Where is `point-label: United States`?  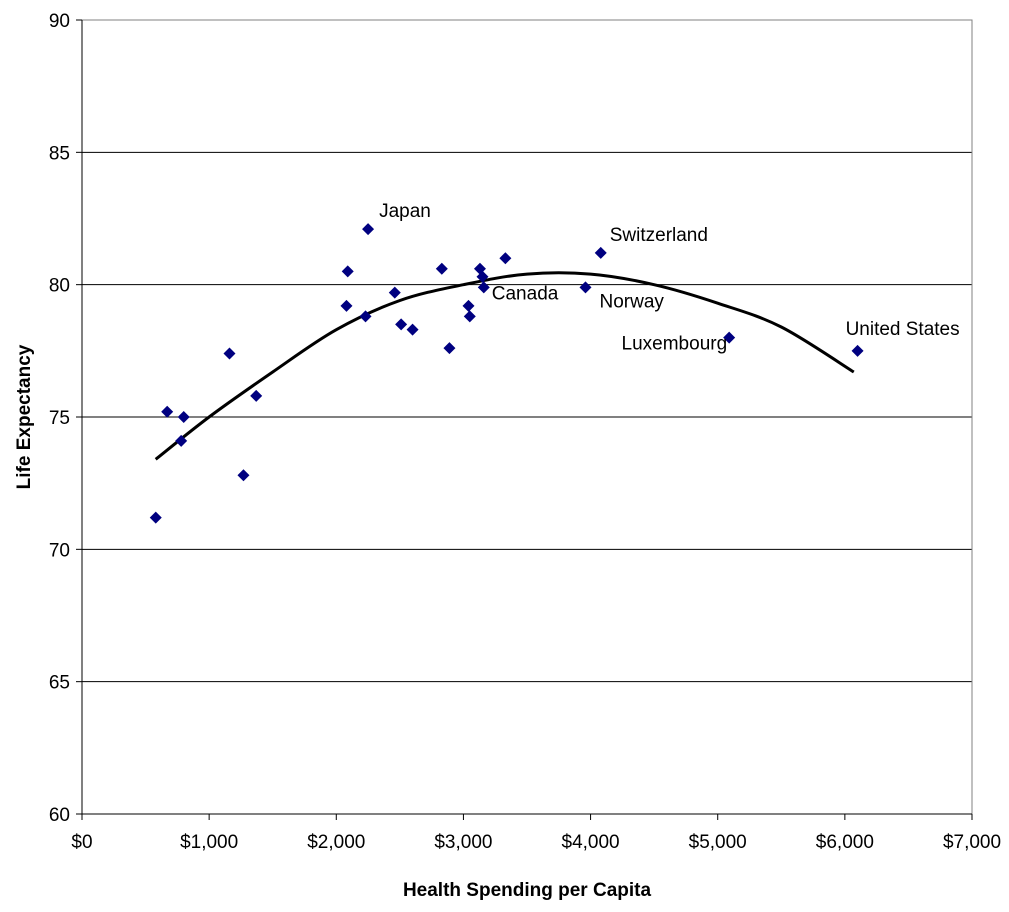 point-label: United States is located at coordinates (903, 329).